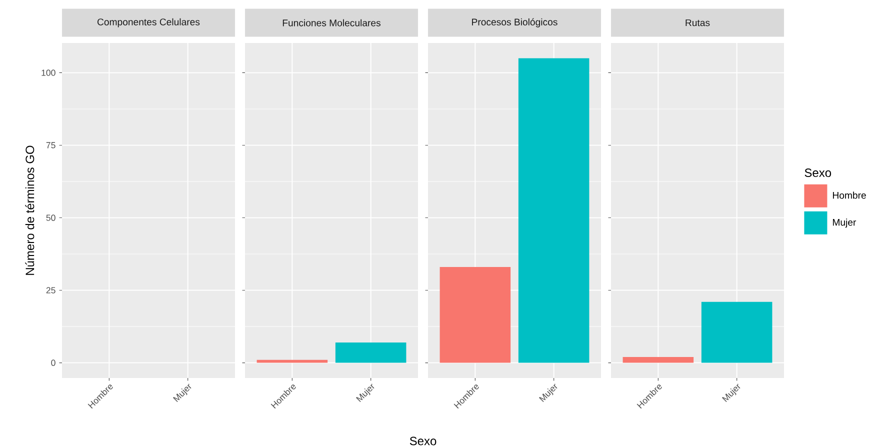  What do you see at coordinates (51, 217) in the screenshot?
I see `y-tick-label: 50` at bounding box center [51, 217].